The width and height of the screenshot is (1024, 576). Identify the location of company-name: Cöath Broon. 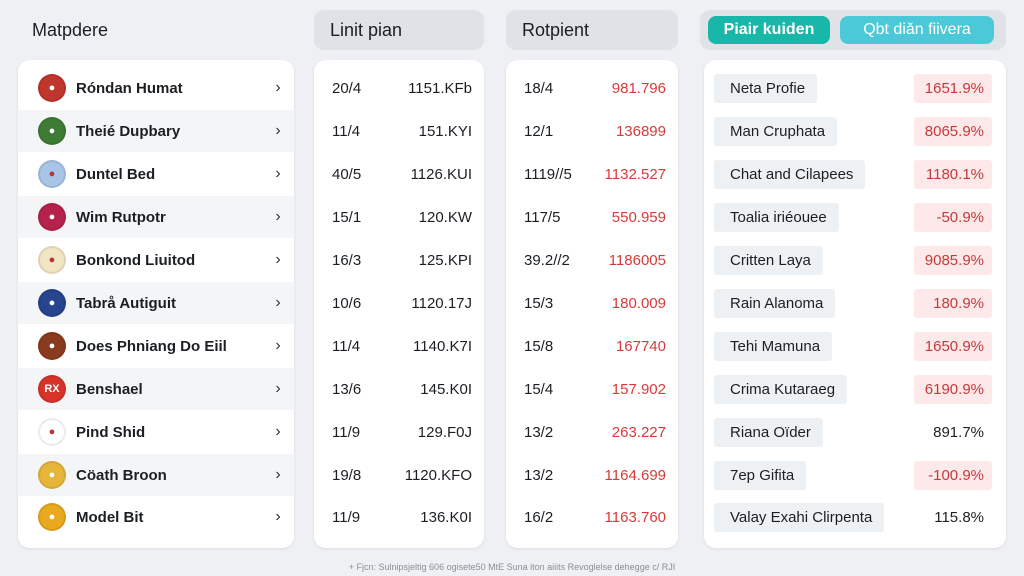
(121, 475).